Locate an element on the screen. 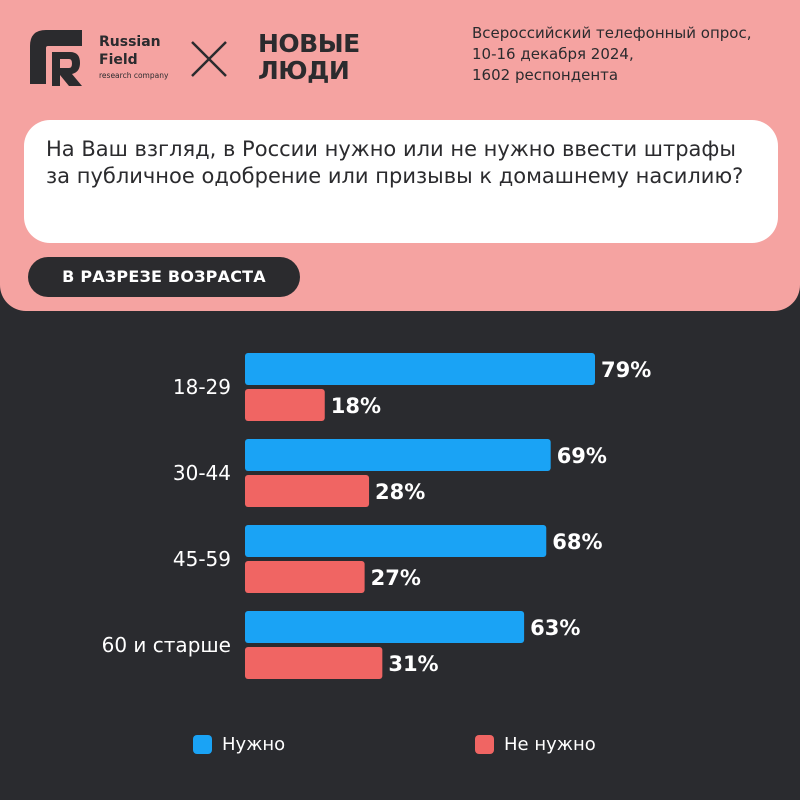  partner-logo-line1: НОВЫЕ is located at coordinates (309, 43).